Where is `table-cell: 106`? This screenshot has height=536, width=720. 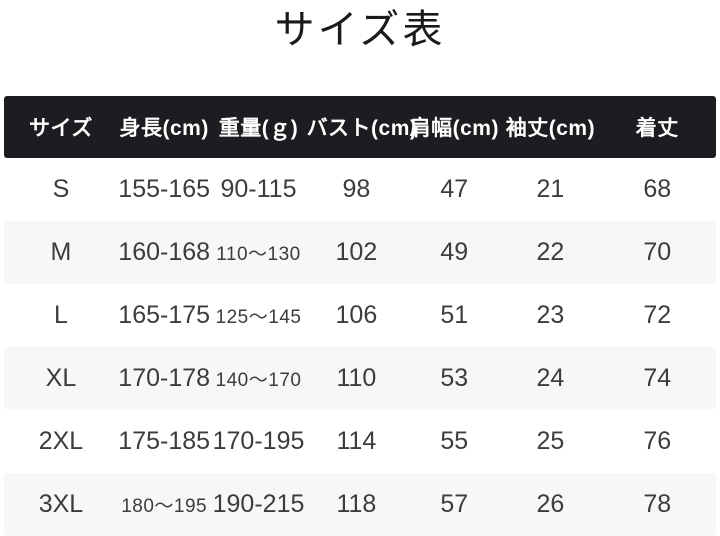 table-cell: 106 is located at coordinates (356, 315).